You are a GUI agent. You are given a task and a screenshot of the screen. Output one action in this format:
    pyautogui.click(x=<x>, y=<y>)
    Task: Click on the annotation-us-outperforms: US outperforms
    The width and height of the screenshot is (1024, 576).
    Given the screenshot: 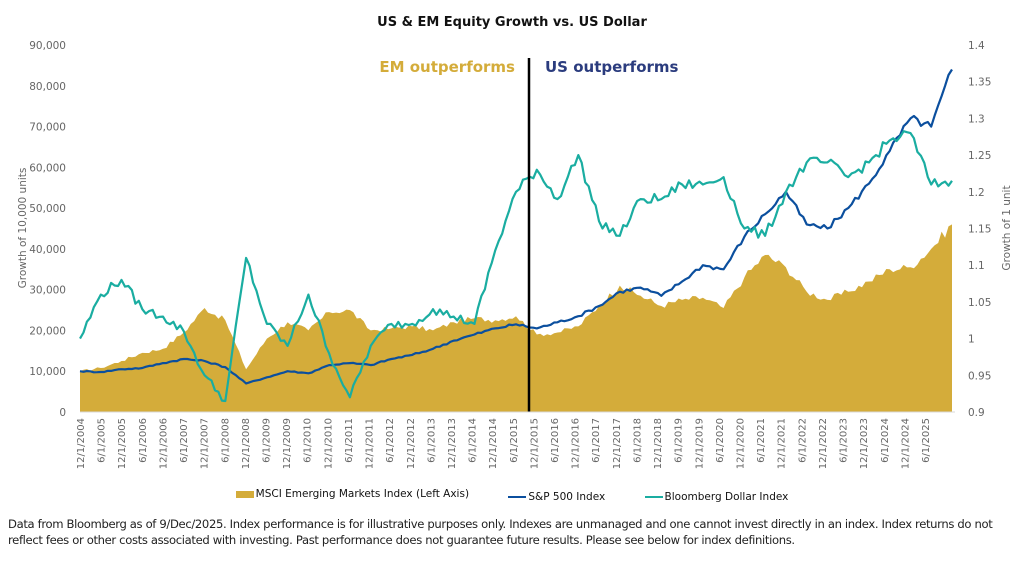 What is the action you would take?
    pyautogui.click(x=612, y=67)
    